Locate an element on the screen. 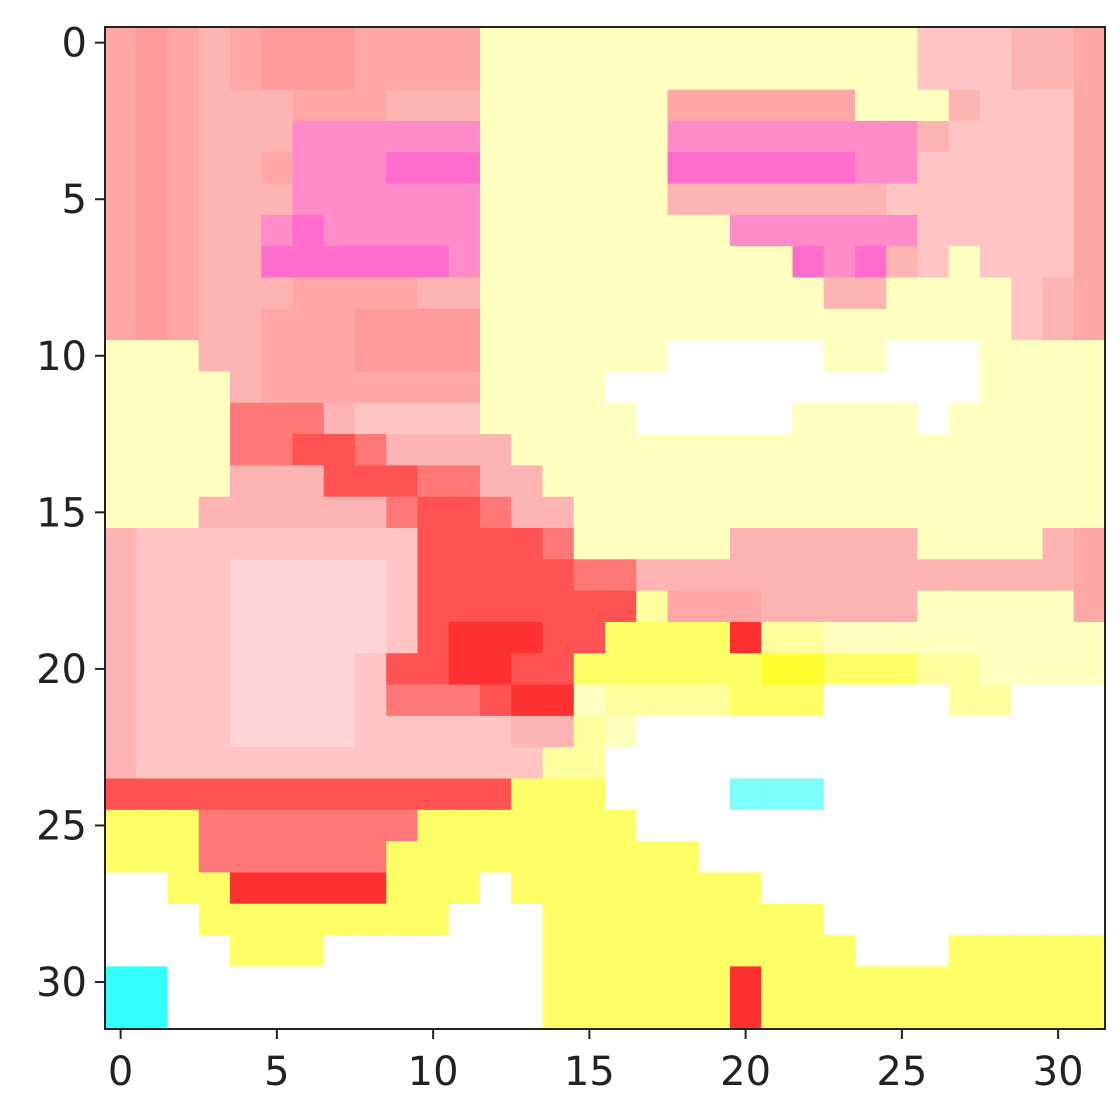 This screenshot has height=1114, width=1120. heatmap-cell-r0-c23 is located at coordinates (839, 43).